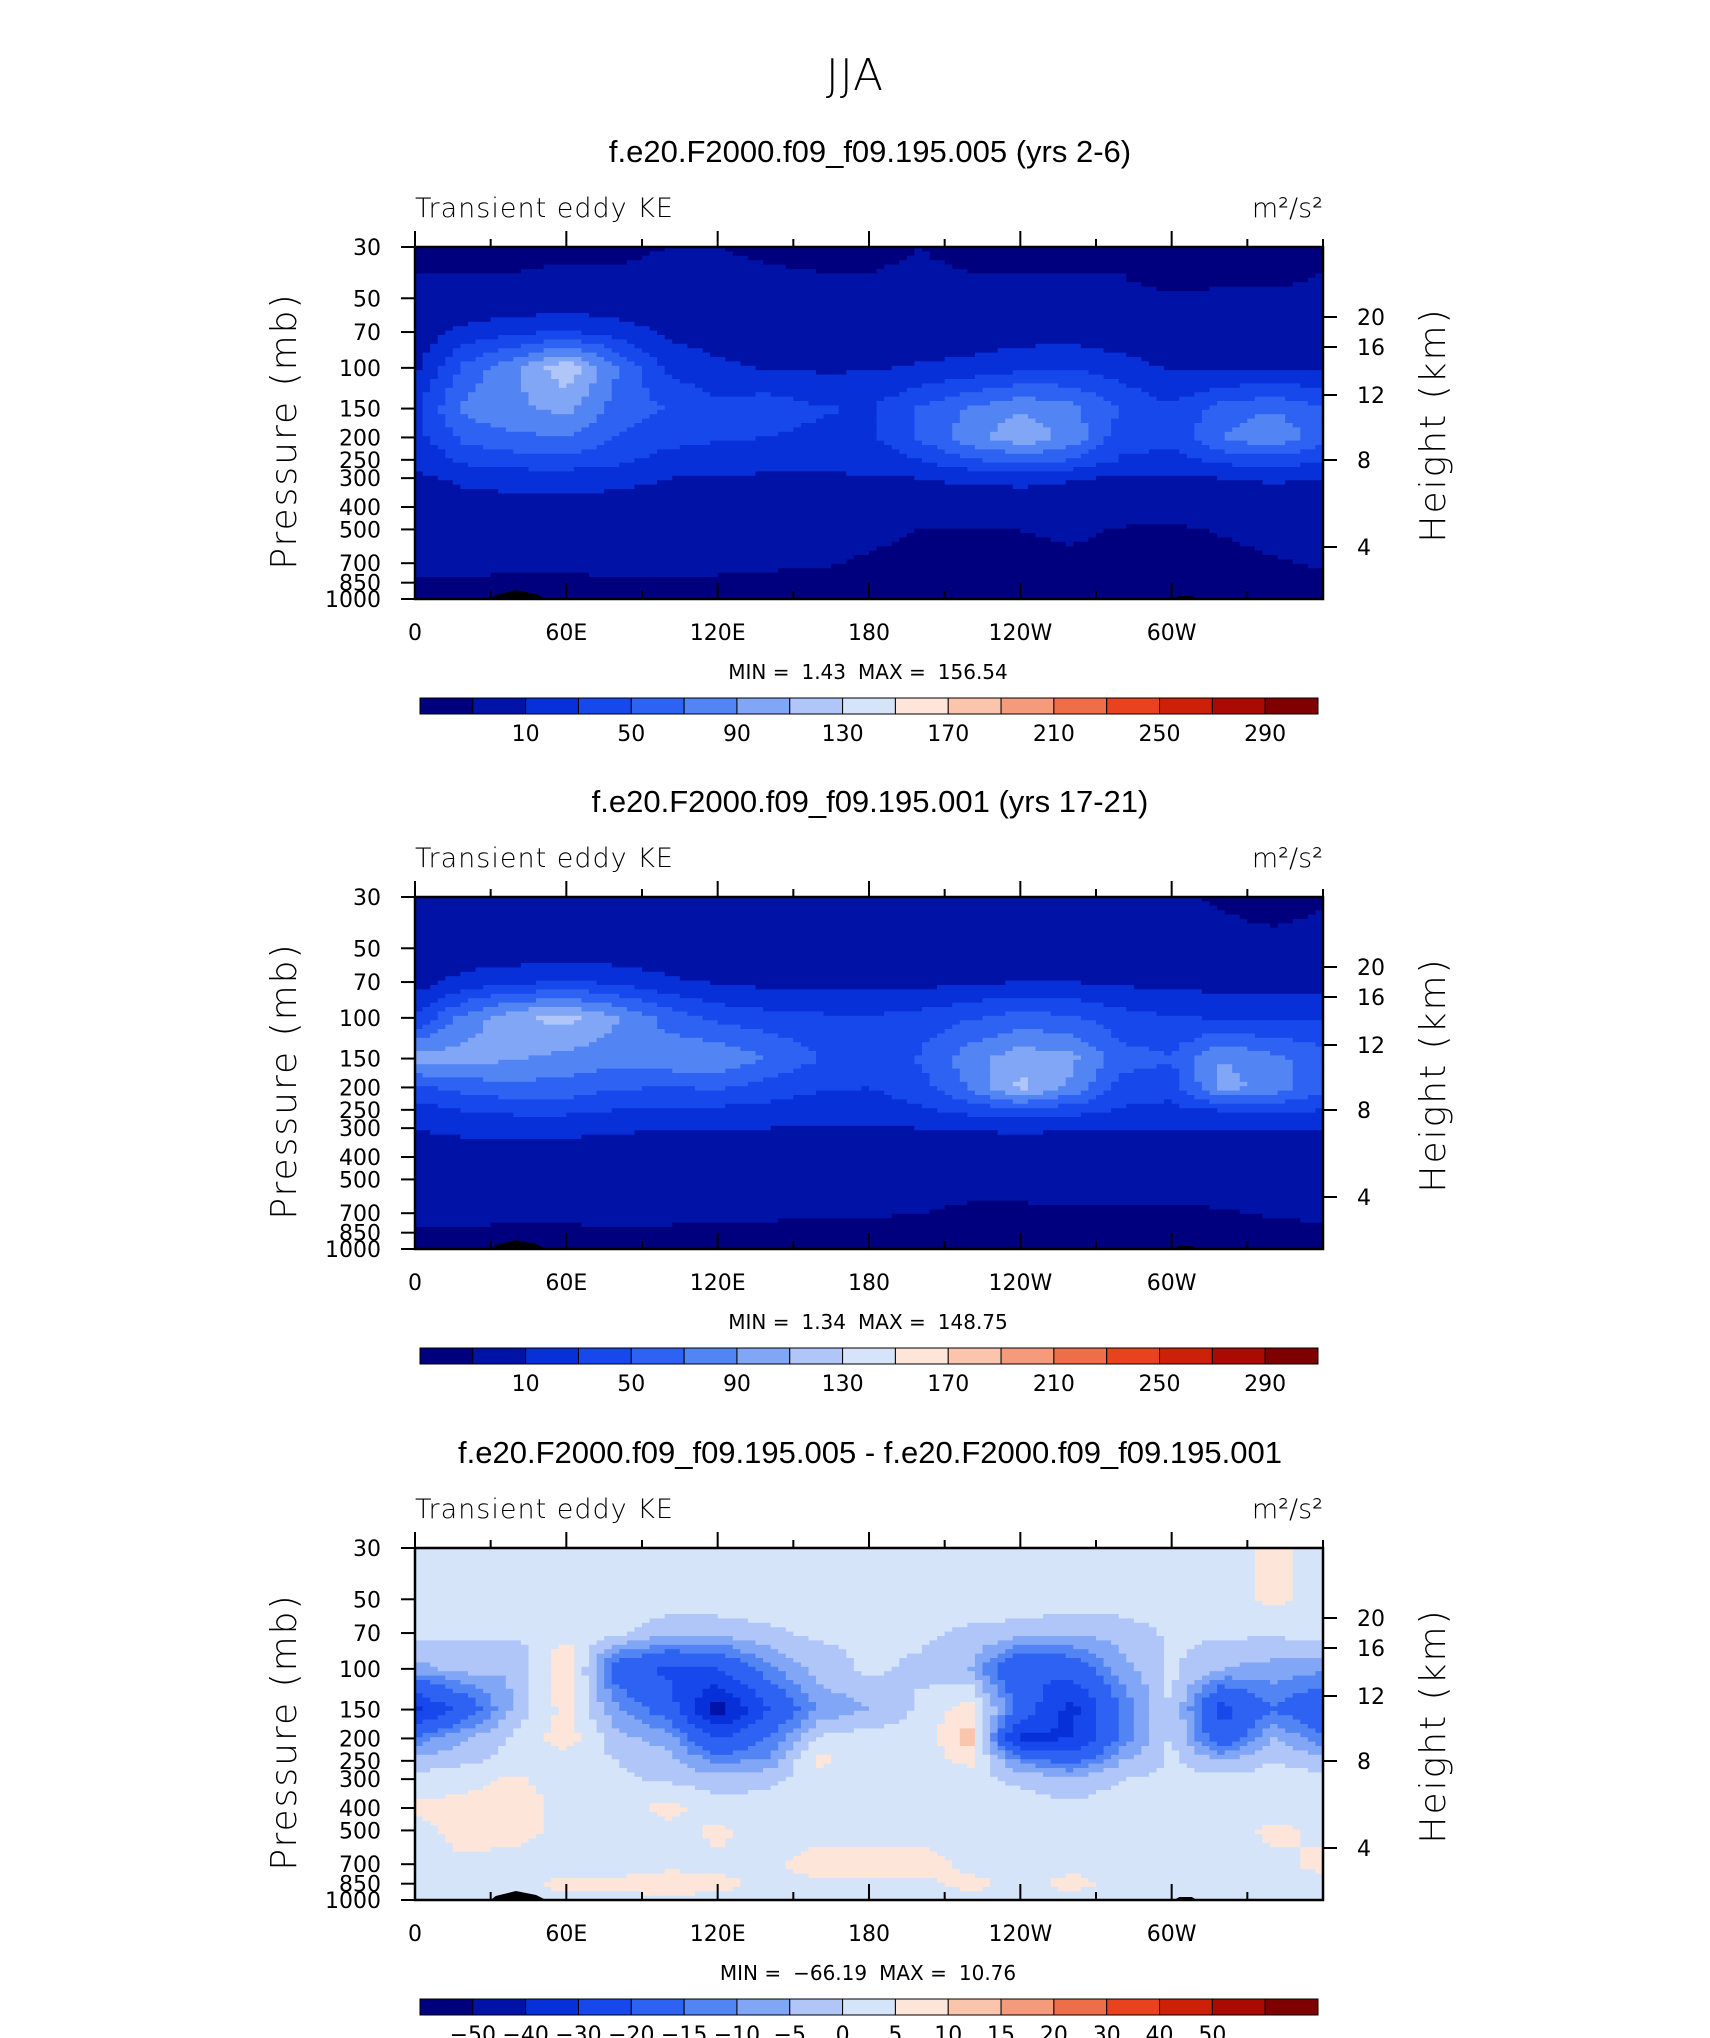  What do you see at coordinates (921, 2007) in the screenshot?
I see `colorbar-swatch` at bounding box center [921, 2007].